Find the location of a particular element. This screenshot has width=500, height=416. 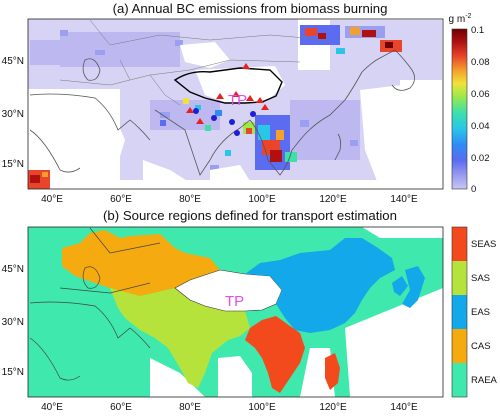

x-axis-a: 40°E 60°E 80°E 100°E 120°E 140°E is located at coordinates (229, 199).